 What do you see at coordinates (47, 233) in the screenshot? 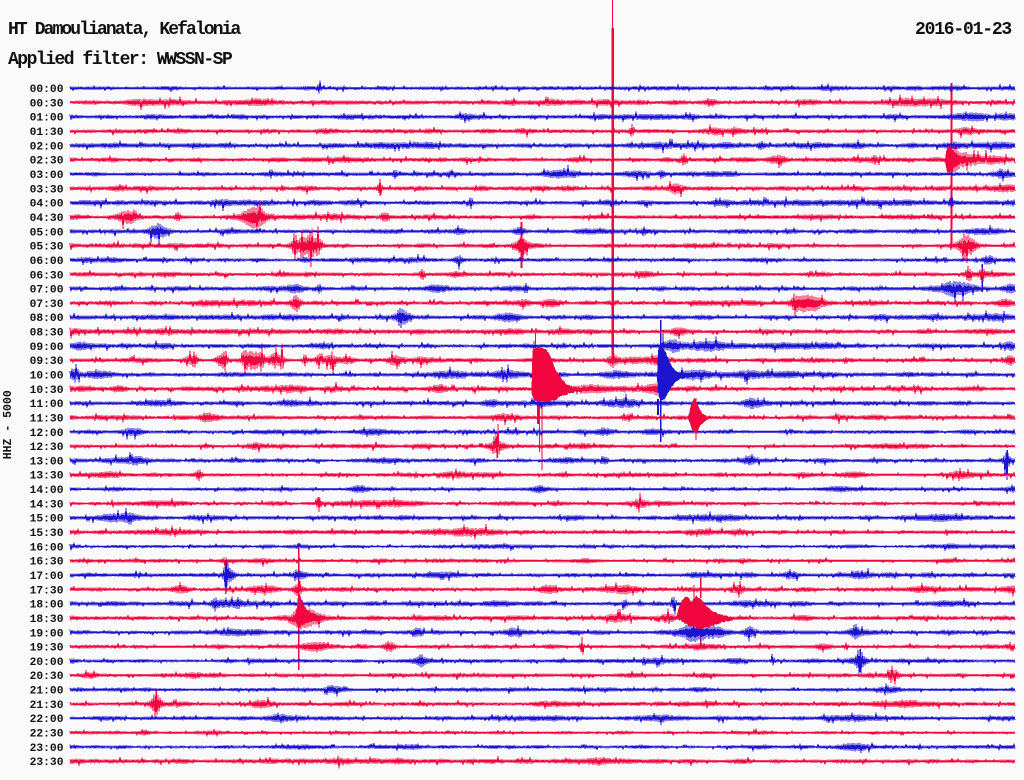
I see `svg-text: 05:00` at bounding box center [47, 233].